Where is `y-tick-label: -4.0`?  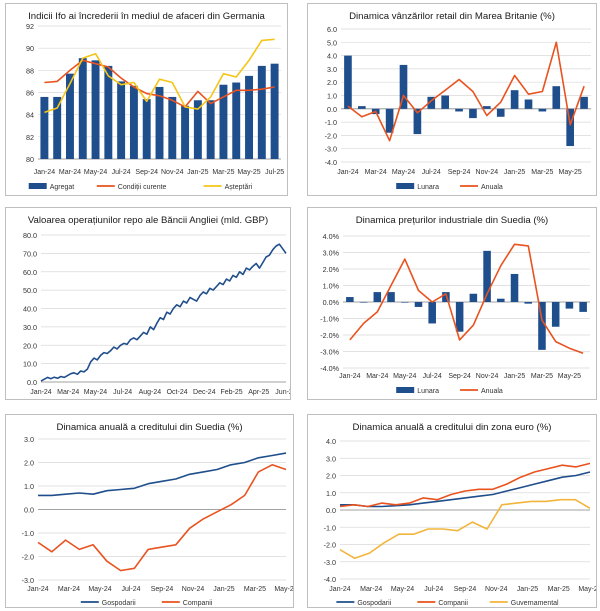
y-tick-label: -4.0 is located at coordinates (331, 162).